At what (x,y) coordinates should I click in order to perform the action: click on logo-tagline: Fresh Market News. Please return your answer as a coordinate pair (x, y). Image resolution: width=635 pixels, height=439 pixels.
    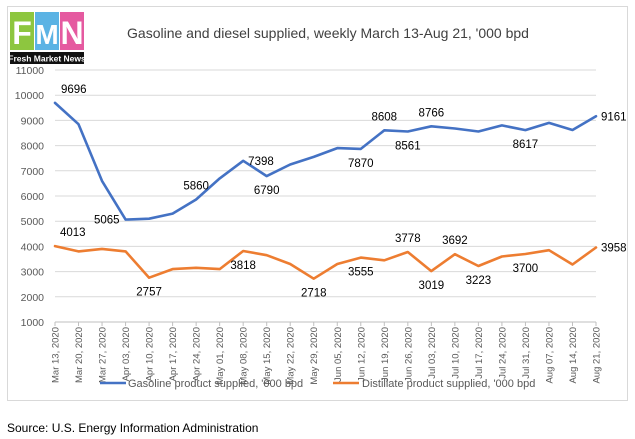
    Looking at the image, I should click on (47, 59).